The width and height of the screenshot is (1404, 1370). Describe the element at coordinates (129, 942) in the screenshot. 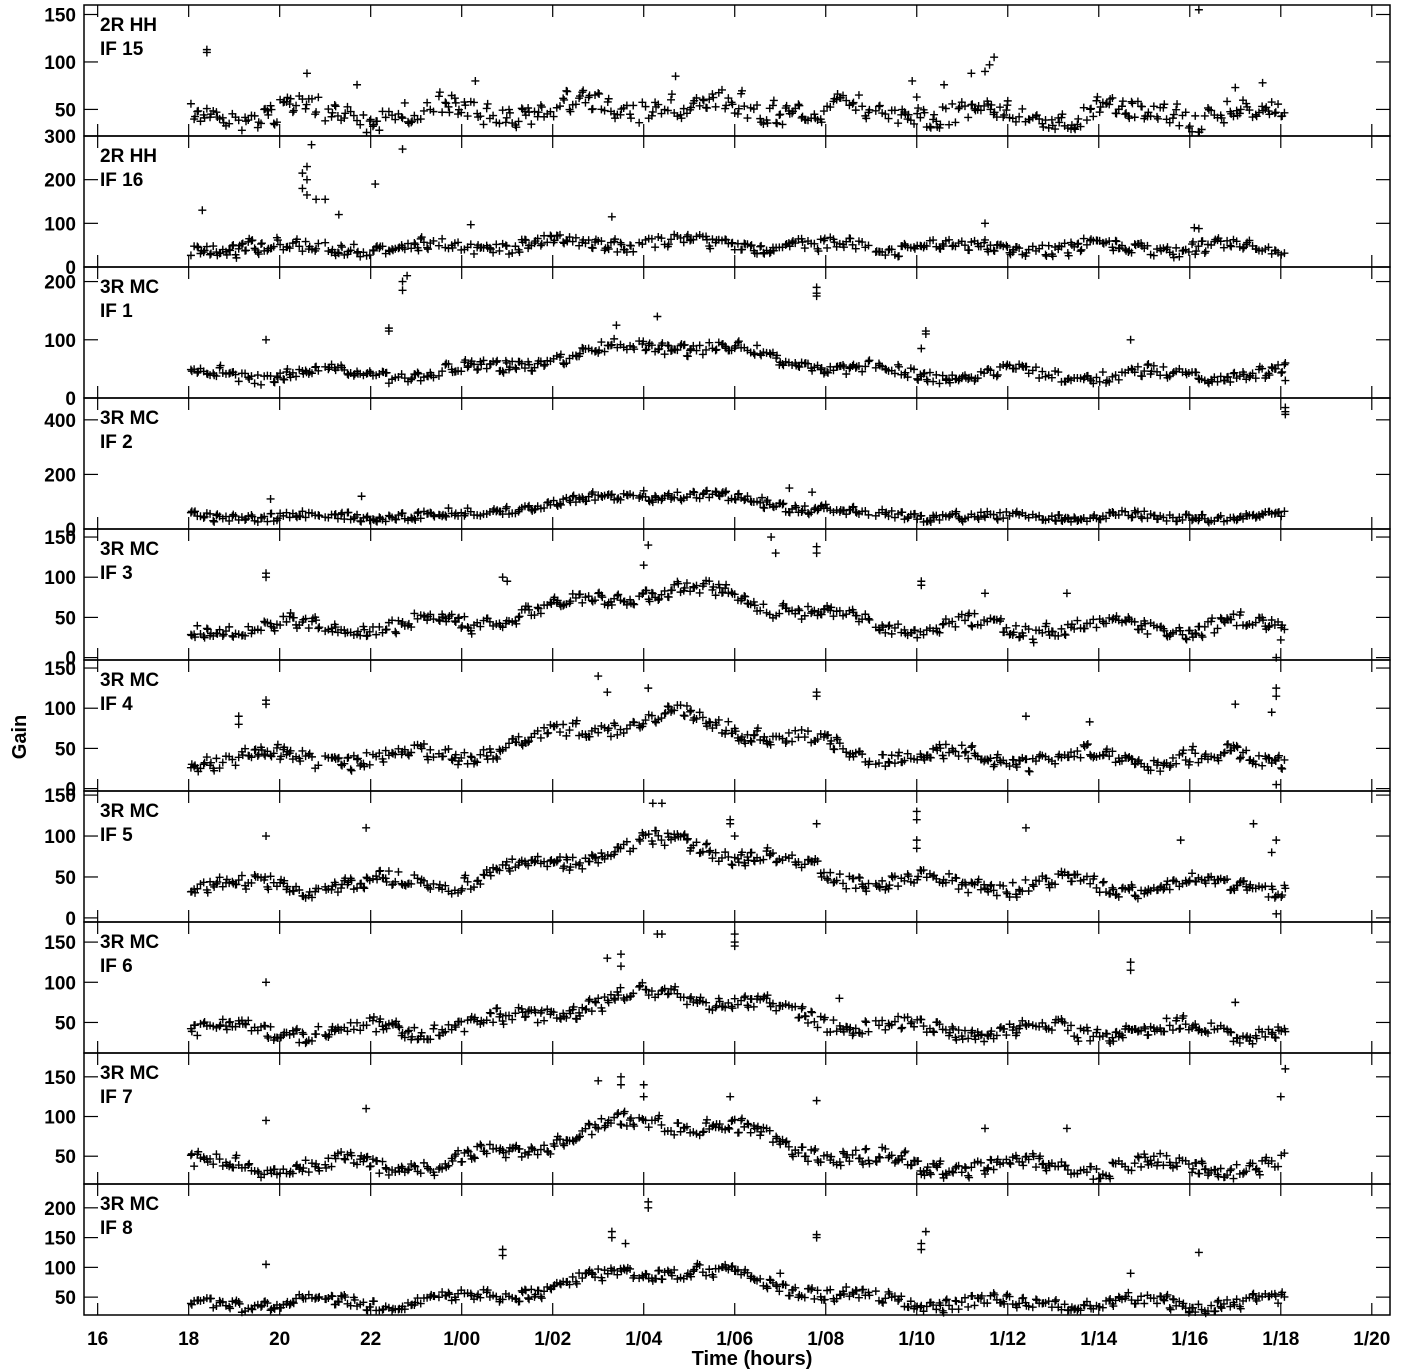

I see `panel-title: 3R MC` at that location.